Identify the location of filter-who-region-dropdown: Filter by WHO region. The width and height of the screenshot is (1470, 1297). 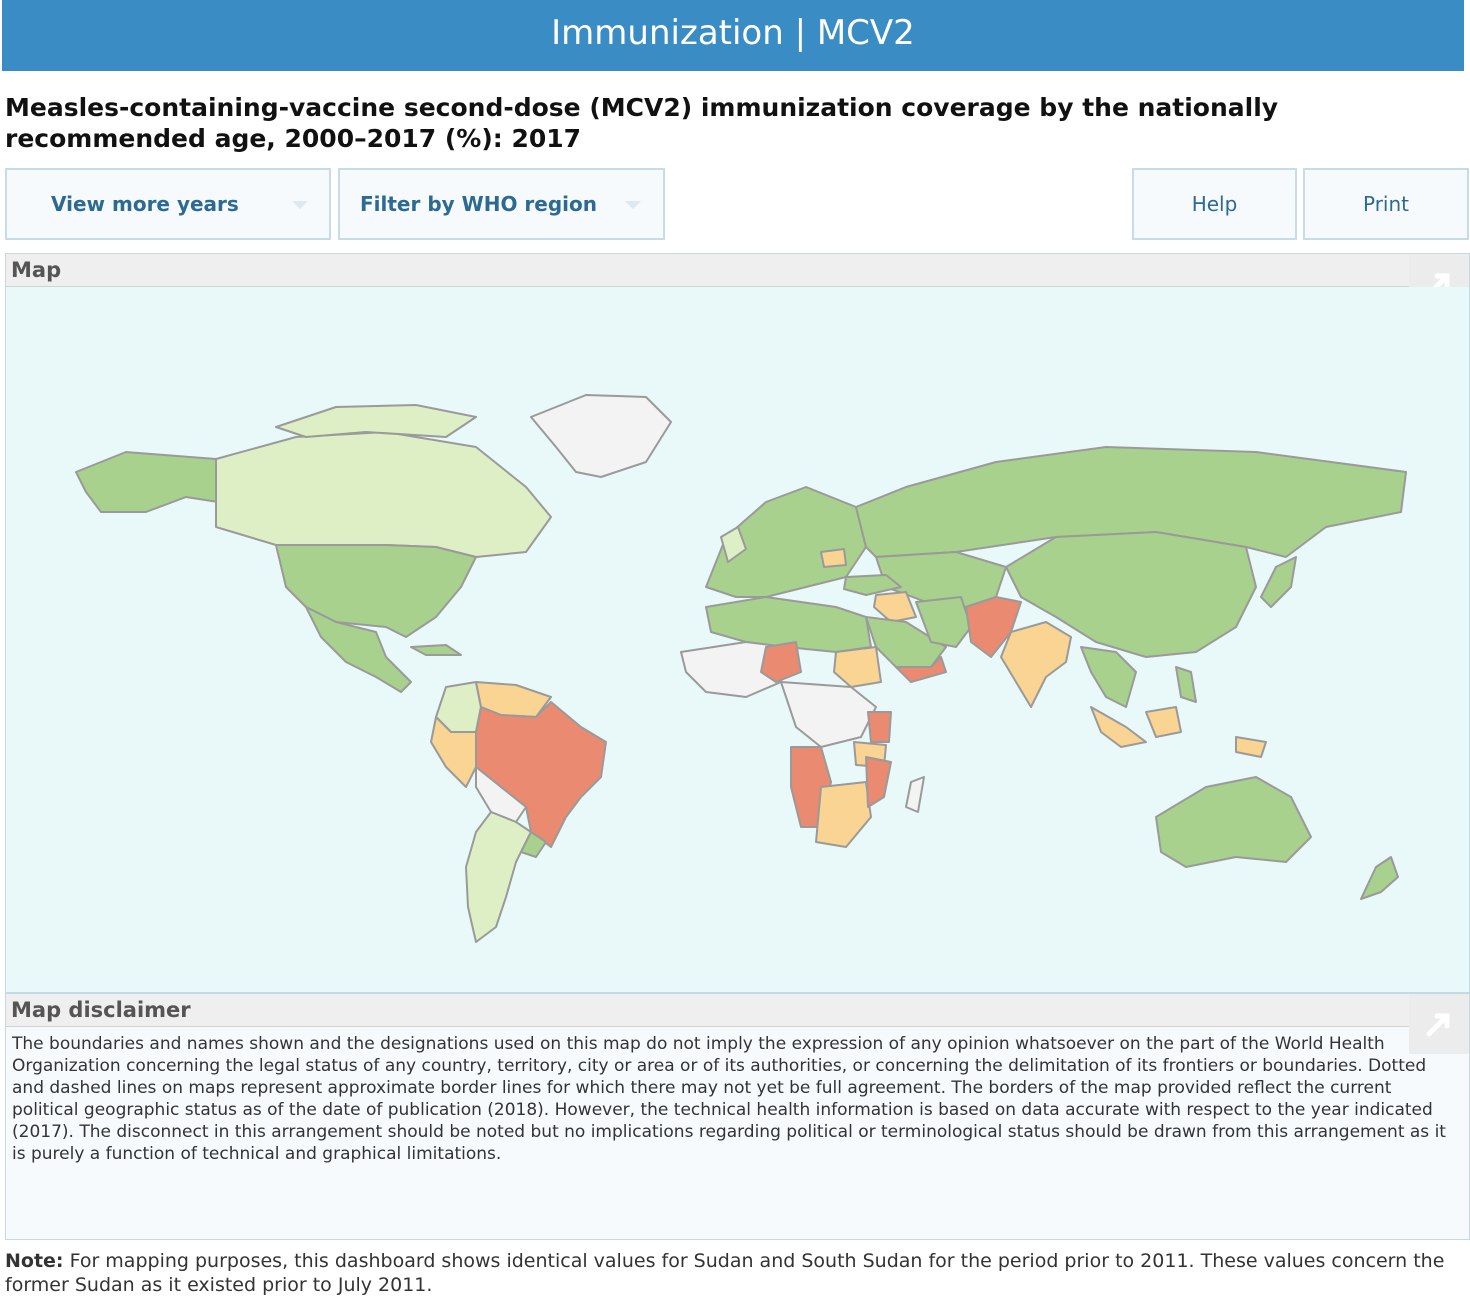
(501, 204).